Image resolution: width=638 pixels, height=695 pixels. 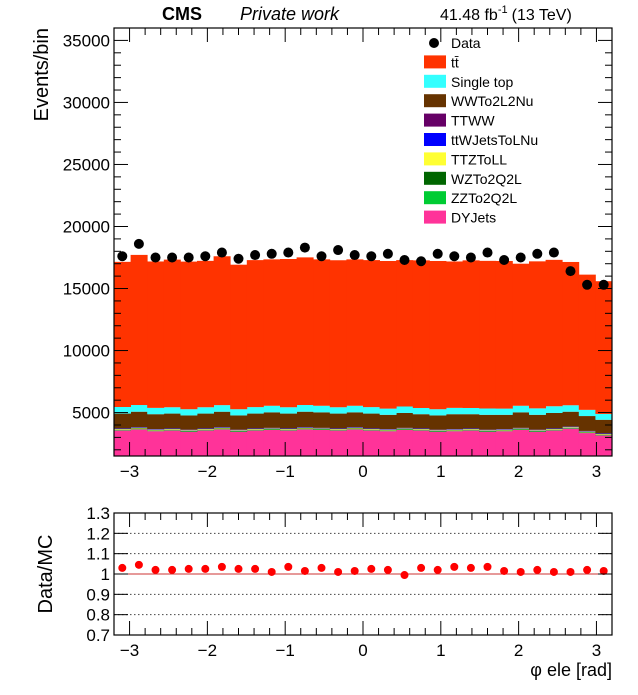 I want to click on legend-item: TTZToLL, so click(x=465, y=159).